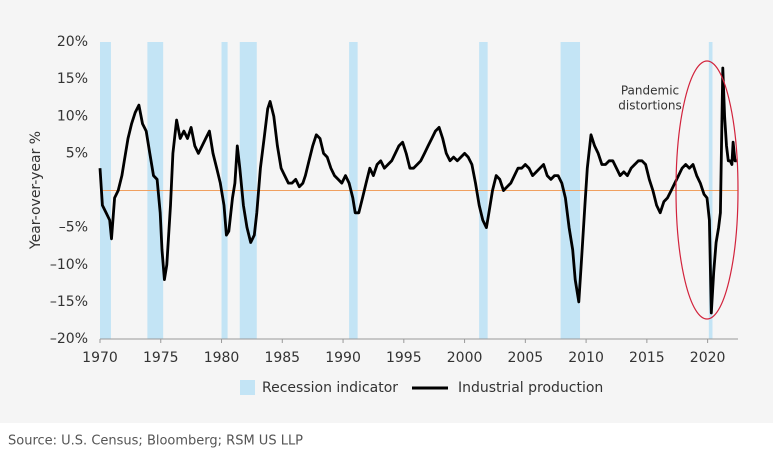 Image resolution: width=773 pixels, height=464 pixels. I want to click on y-tick-label: –15%, so click(69, 302).